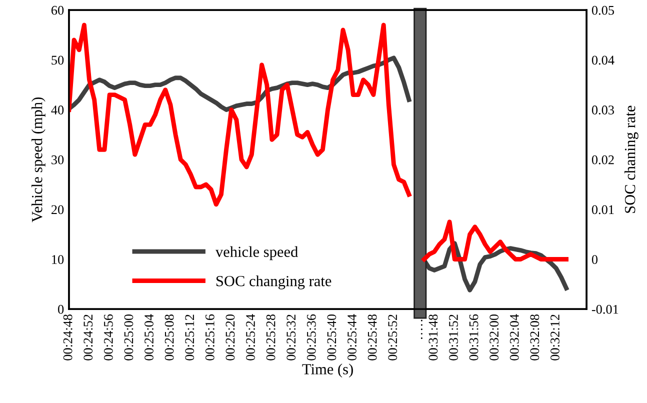 This screenshot has width=647, height=403. Describe the element at coordinates (57, 209) in the screenshot. I see `y-tick-label: 20` at that location.